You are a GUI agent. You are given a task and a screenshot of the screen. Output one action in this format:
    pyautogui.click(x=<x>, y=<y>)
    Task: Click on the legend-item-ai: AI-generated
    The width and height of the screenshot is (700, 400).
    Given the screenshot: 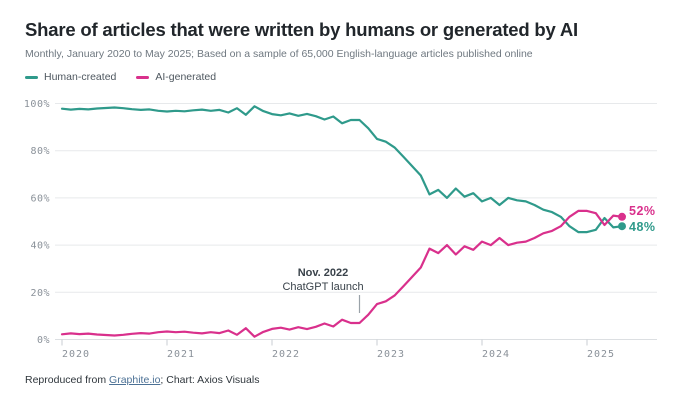 What is the action you would take?
    pyautogui.click(x=176, y=77)
    